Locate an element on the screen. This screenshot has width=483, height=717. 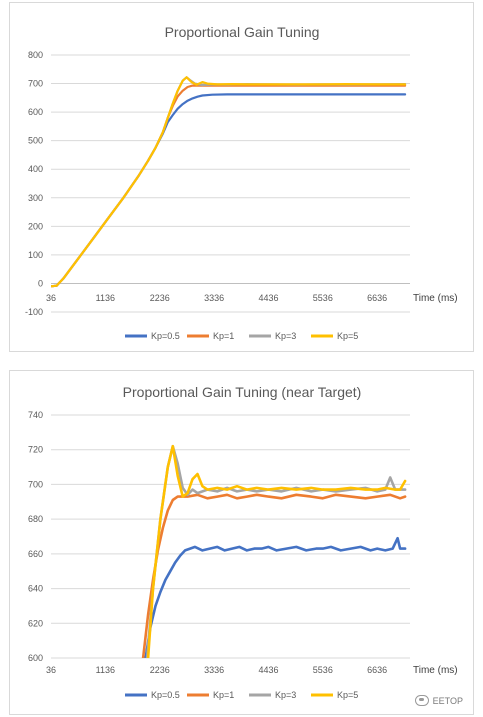
y-tick-label: 640 is located at coordinates (35, 589).